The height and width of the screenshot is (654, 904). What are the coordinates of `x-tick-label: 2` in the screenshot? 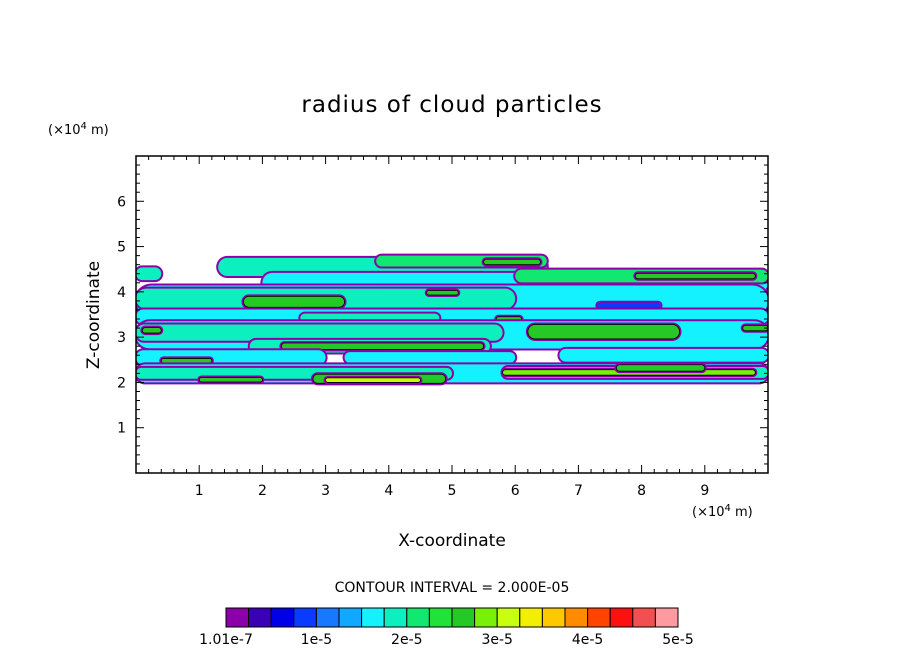 It's located at (262, 491).